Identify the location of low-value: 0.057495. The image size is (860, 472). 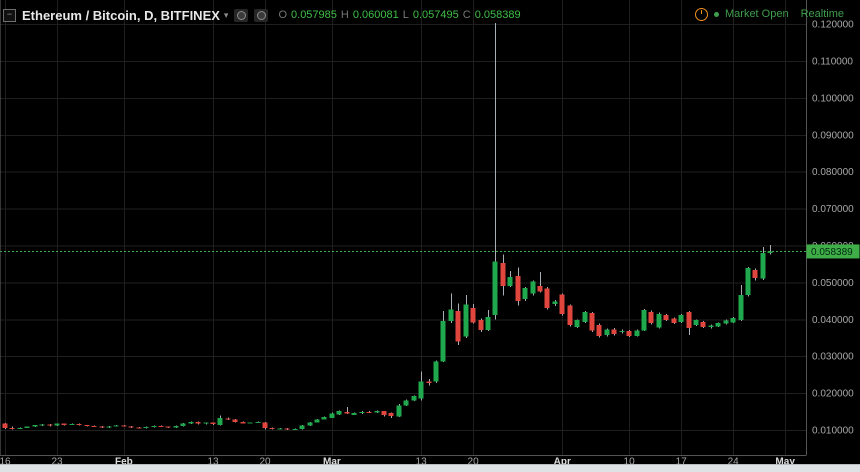
(435, 15).